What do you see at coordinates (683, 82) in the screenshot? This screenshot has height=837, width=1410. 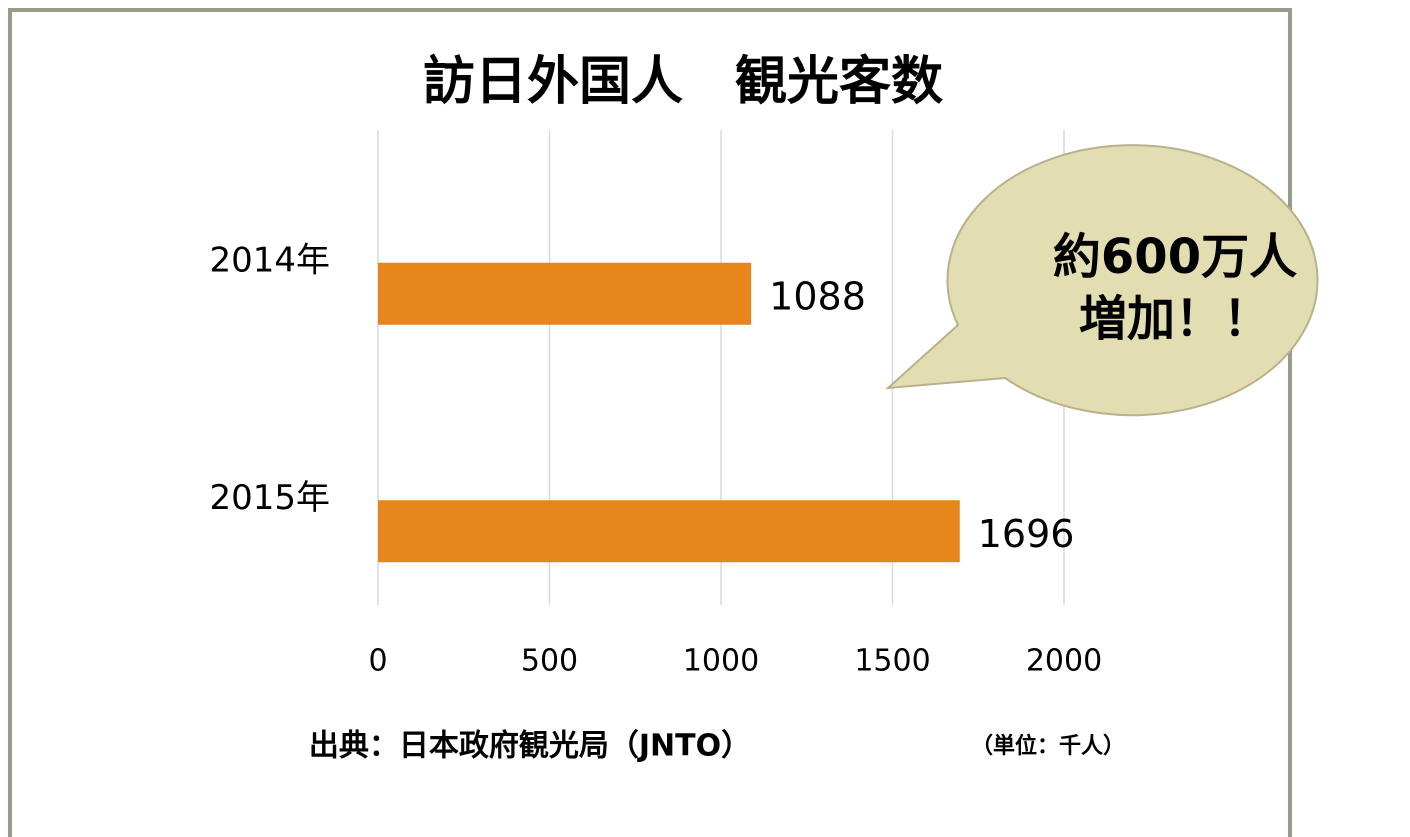 I see `chart-title: 訪日外国人 観光客数` at bounding box center [683, 82].